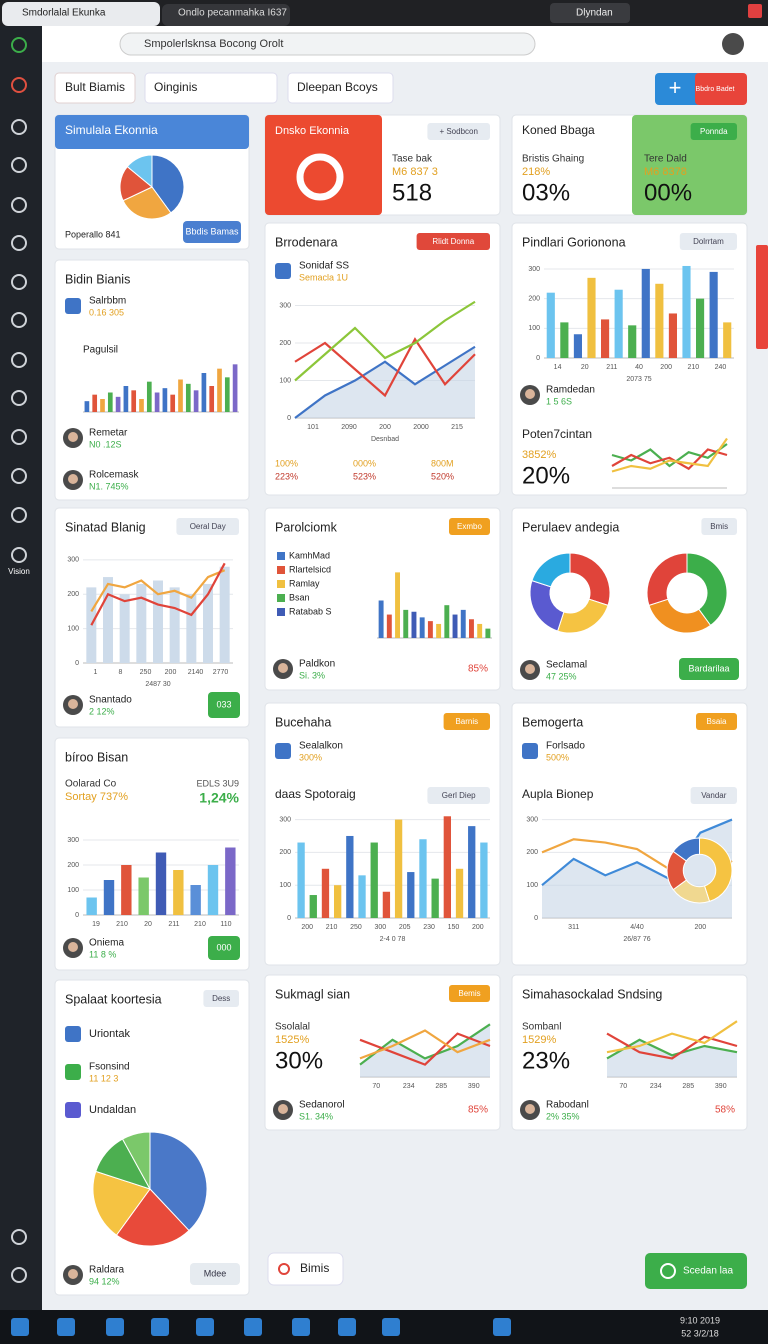  What do you see at coordinates (721, 367) in the screenshot?
I see `x-tick-label: 240` at bounding box center [721, 367].